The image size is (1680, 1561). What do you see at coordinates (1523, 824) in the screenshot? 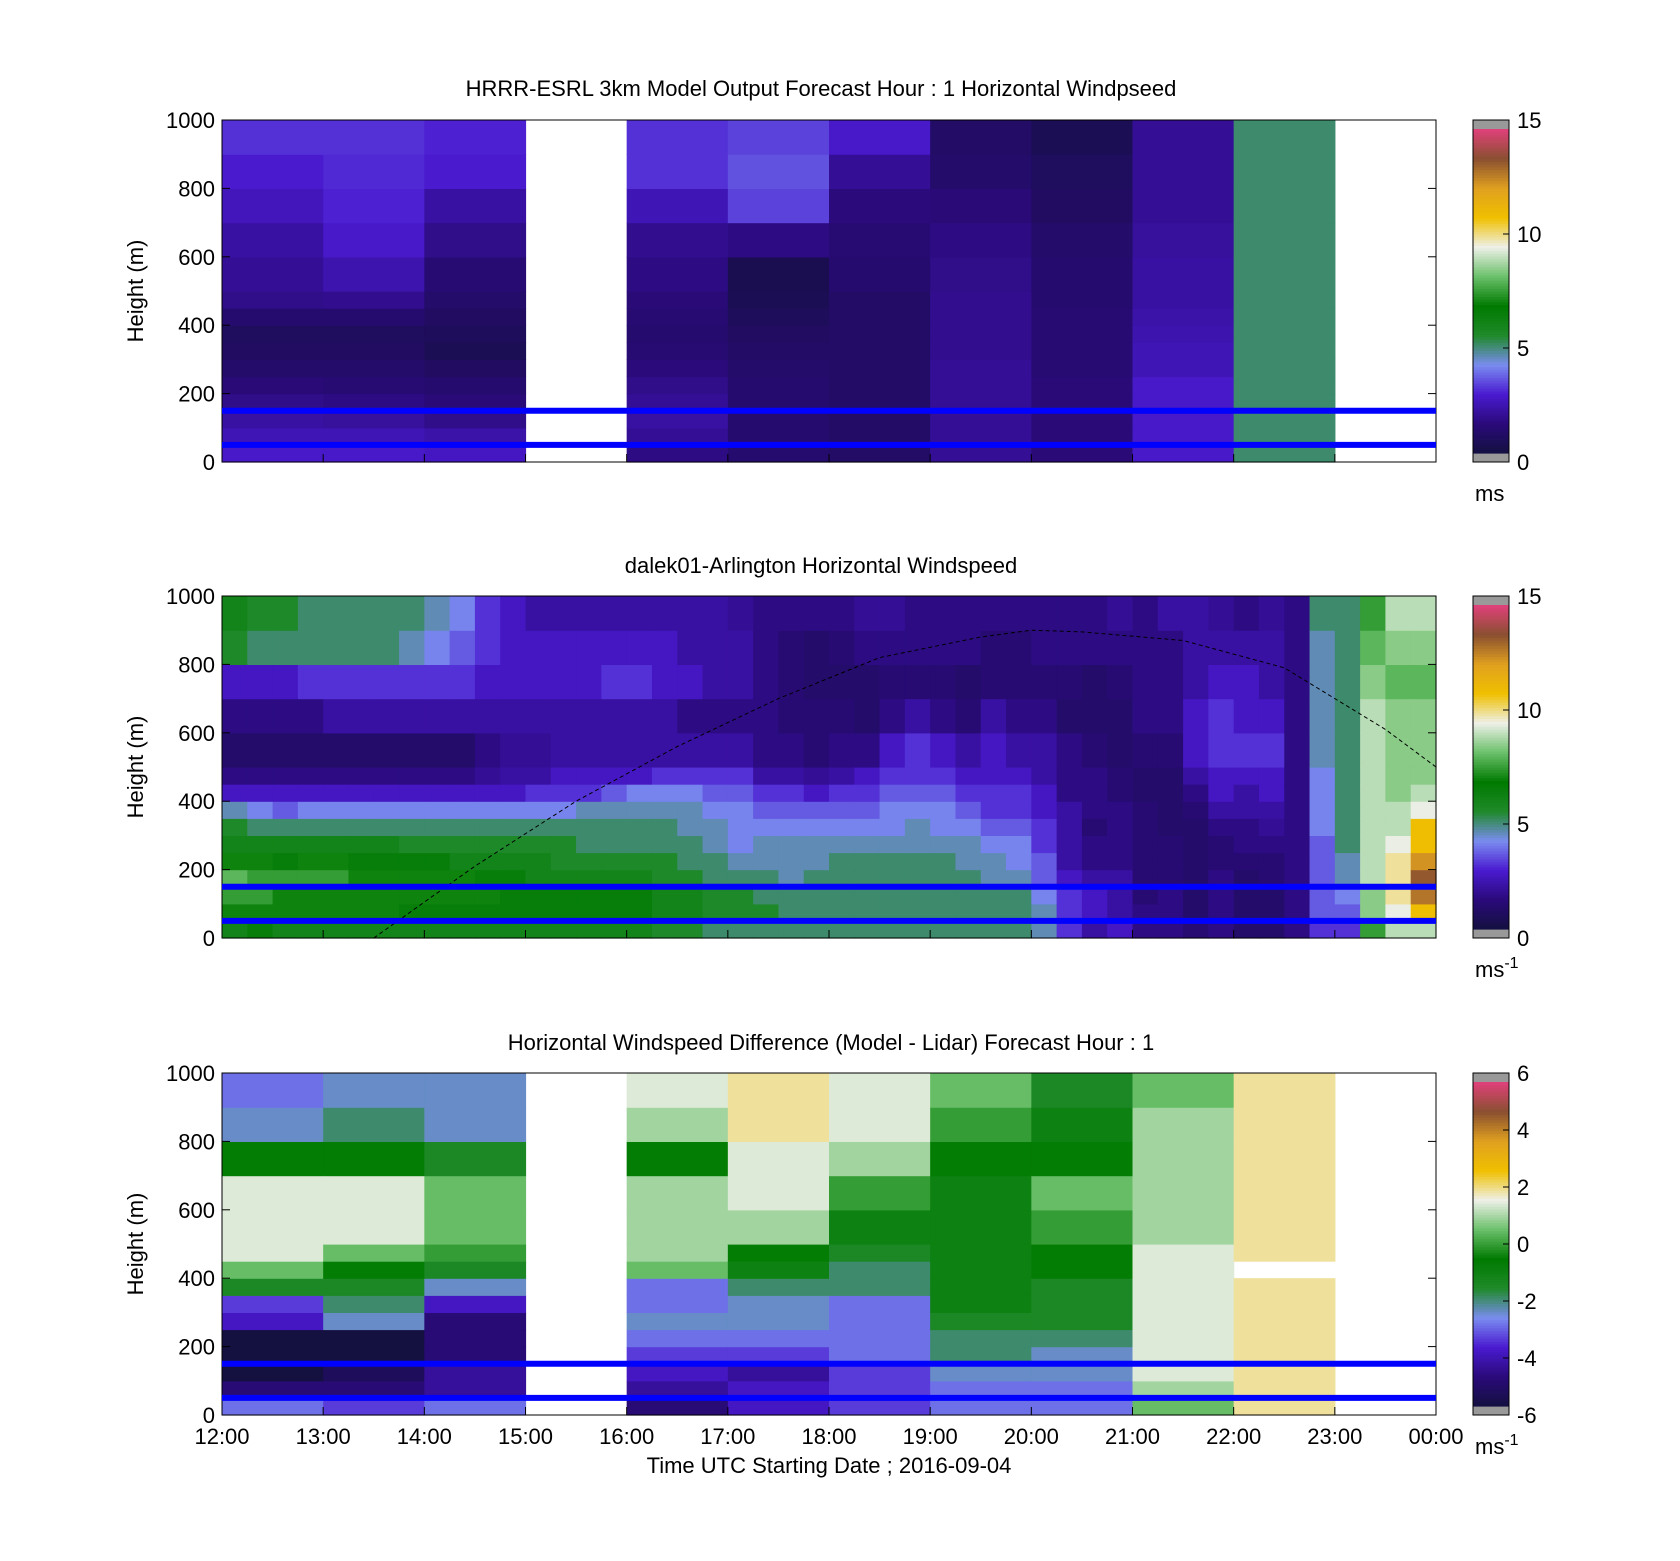
I see `colorbar-tick-label: 5` at bounding box center [1523, 824].